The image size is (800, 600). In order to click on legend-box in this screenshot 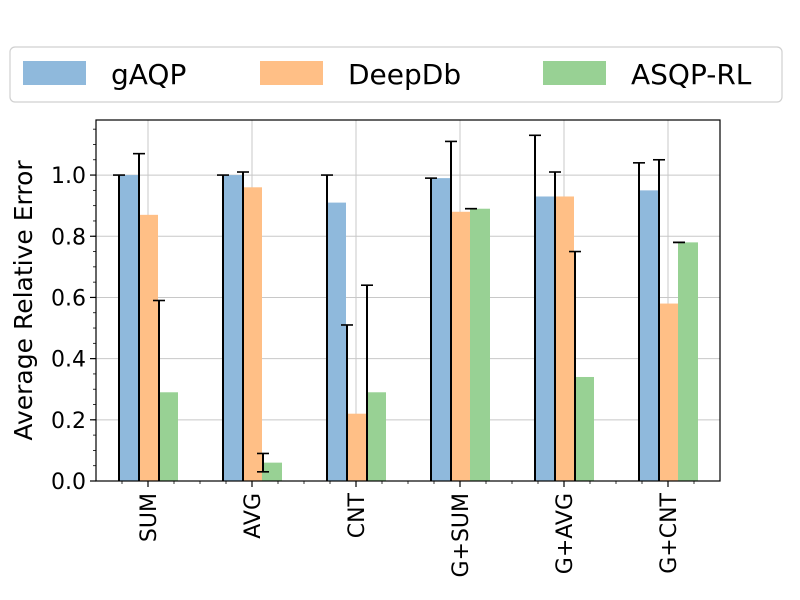, I will do `click(396, 74)`.